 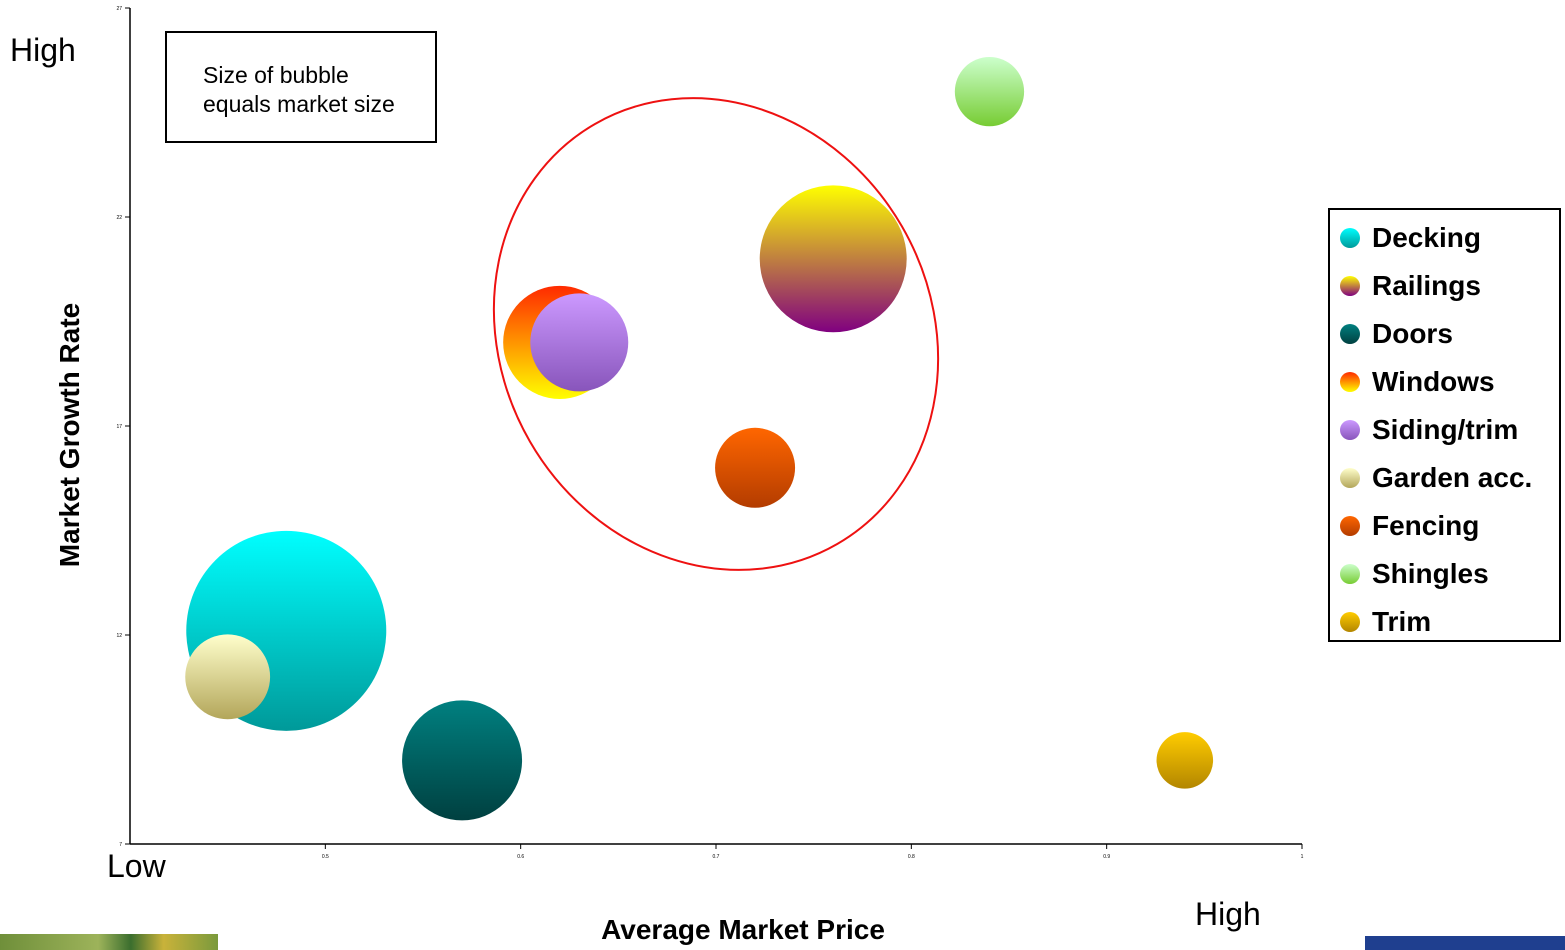 I want to click on y-tick-label: 12, so click(x=119, y=636).